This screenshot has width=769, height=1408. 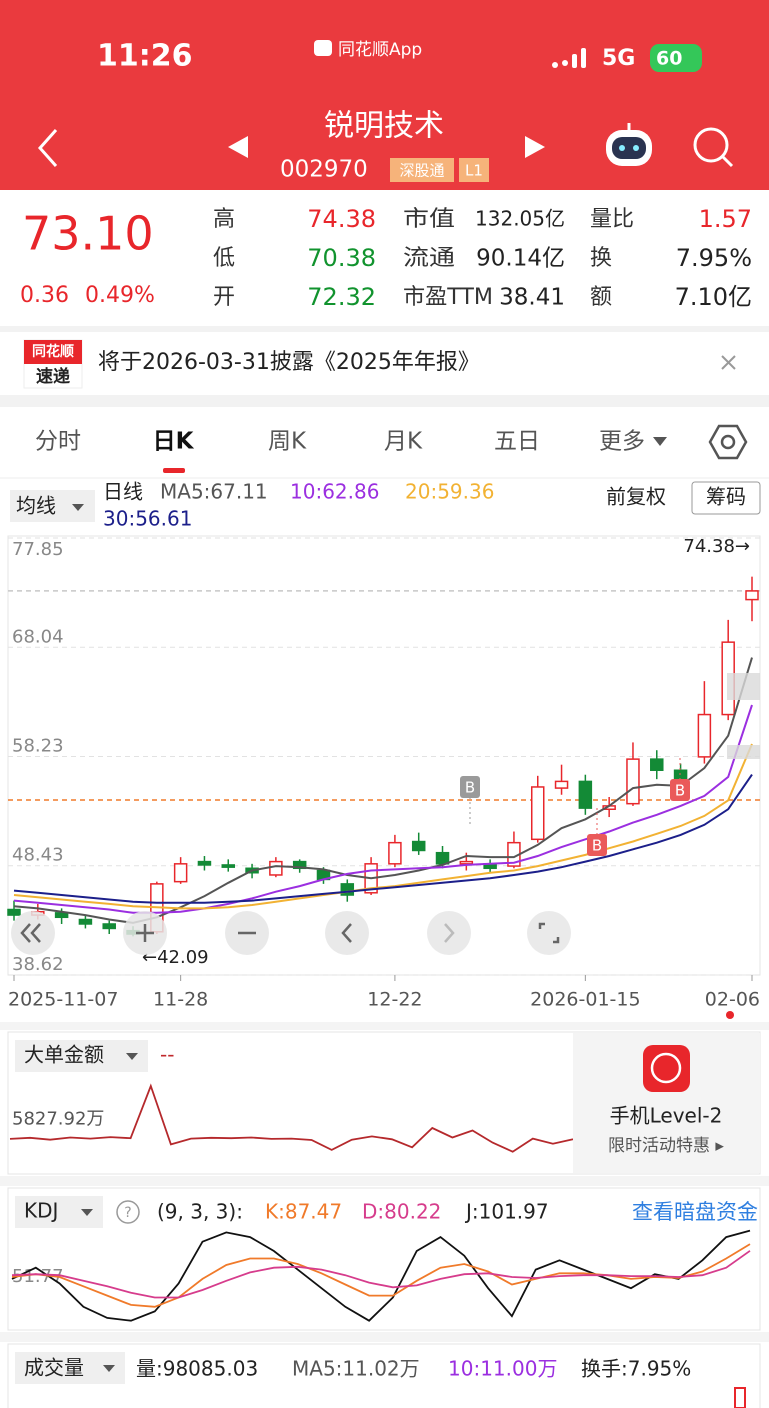 I want to click on quote-label: 量比, so click(x=612, y=219).